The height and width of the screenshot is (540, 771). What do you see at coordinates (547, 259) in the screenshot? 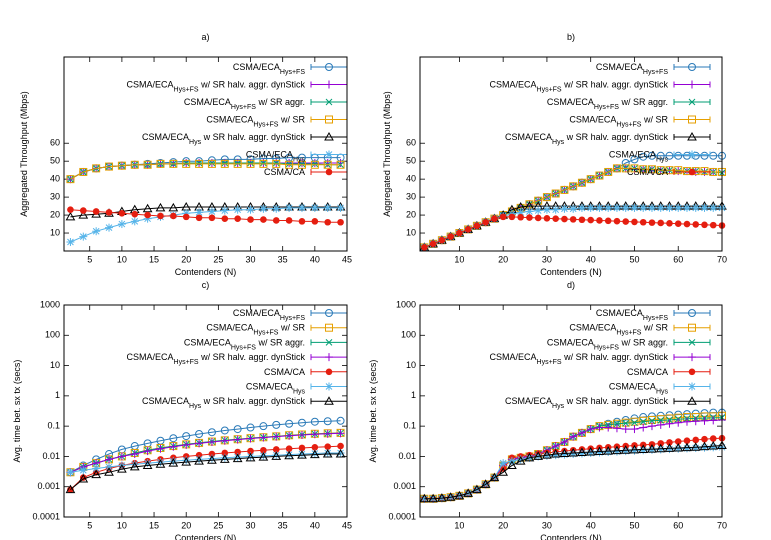
I see `x-tick-label: 30` at bounding box center [547, 259].